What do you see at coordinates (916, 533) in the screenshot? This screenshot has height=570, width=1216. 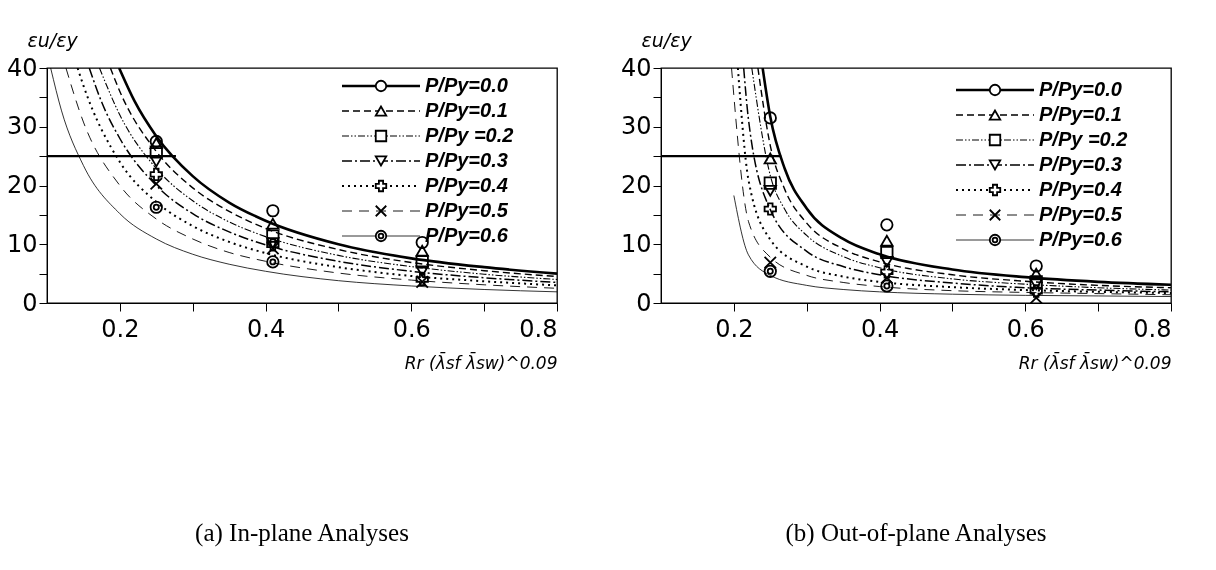 I see `text: (b) Out-of-plane Analyses` at bounding box center [916, 533].